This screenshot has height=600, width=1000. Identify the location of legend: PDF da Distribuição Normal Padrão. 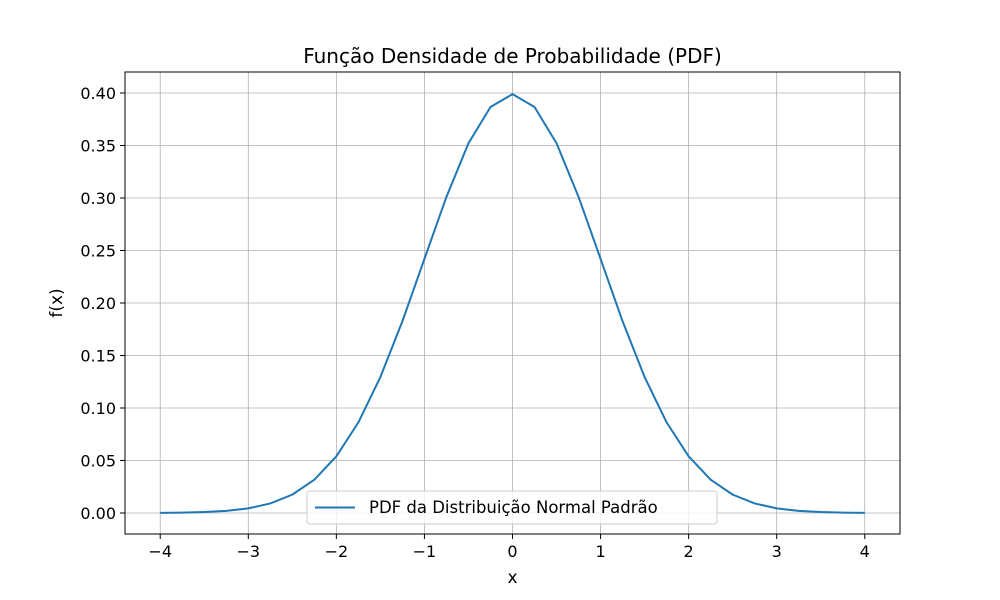
(512, 507).